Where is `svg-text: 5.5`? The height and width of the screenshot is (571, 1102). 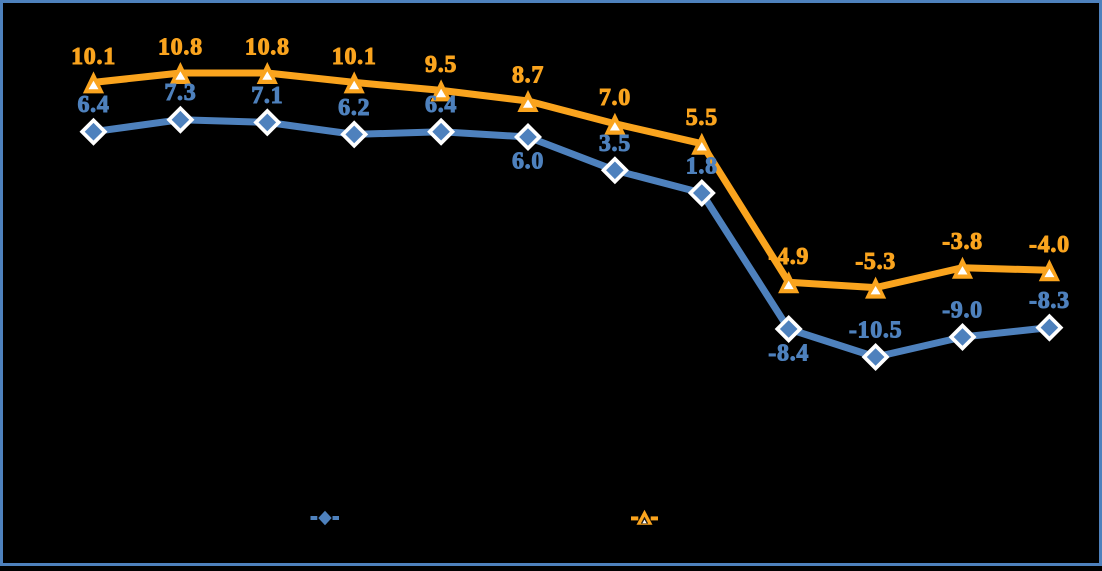 svg-text: 5.5 is located at coordinates (702, 118).